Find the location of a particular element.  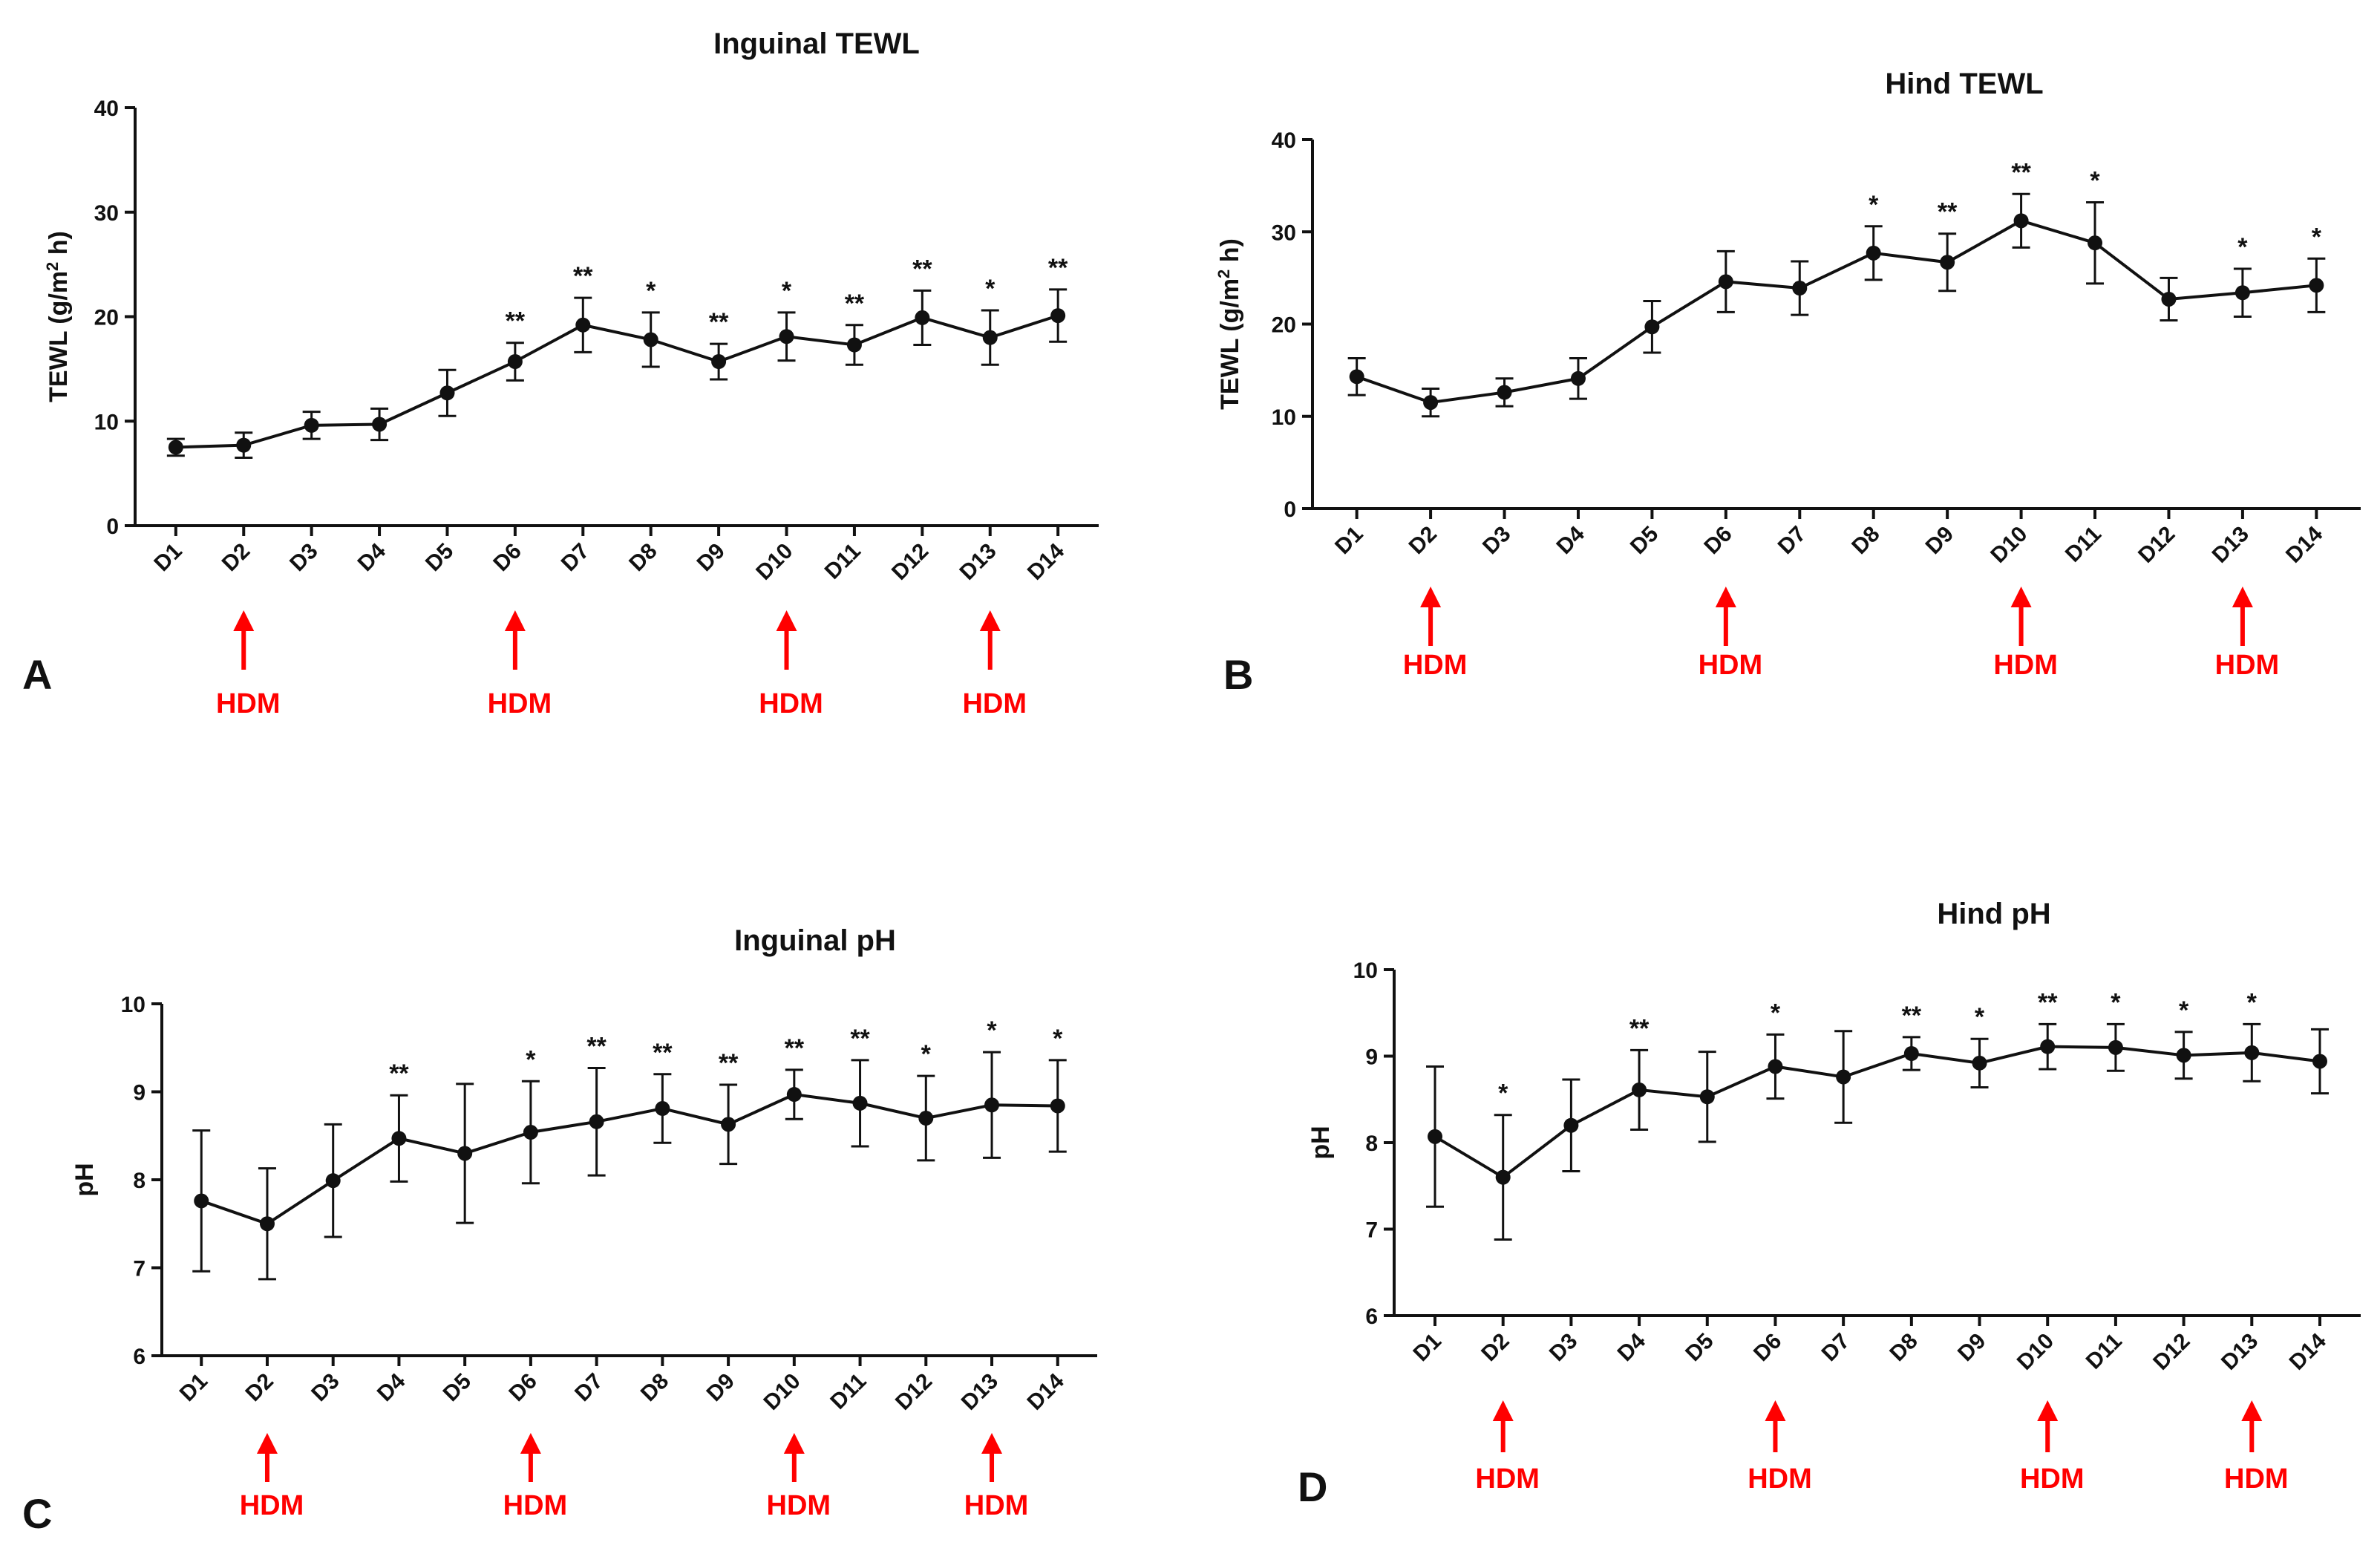

y-axis-label-text: pH is located at coordinates (85, 1179).